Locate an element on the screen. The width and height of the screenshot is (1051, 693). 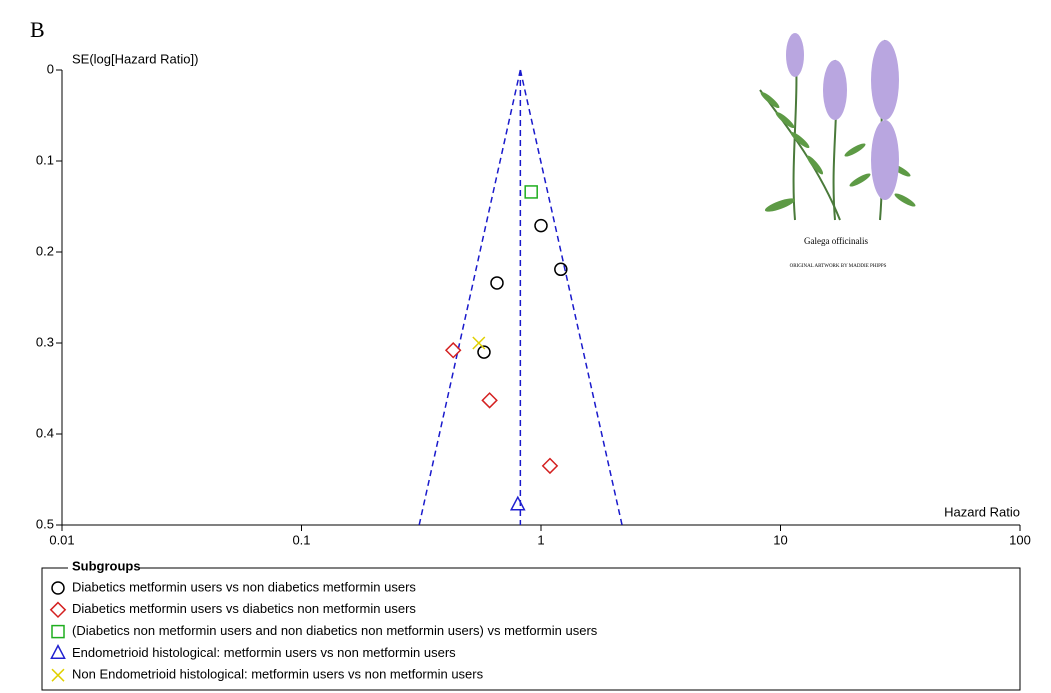
artwork-caption: Galega officinalis is located at coordinates (836, 241).